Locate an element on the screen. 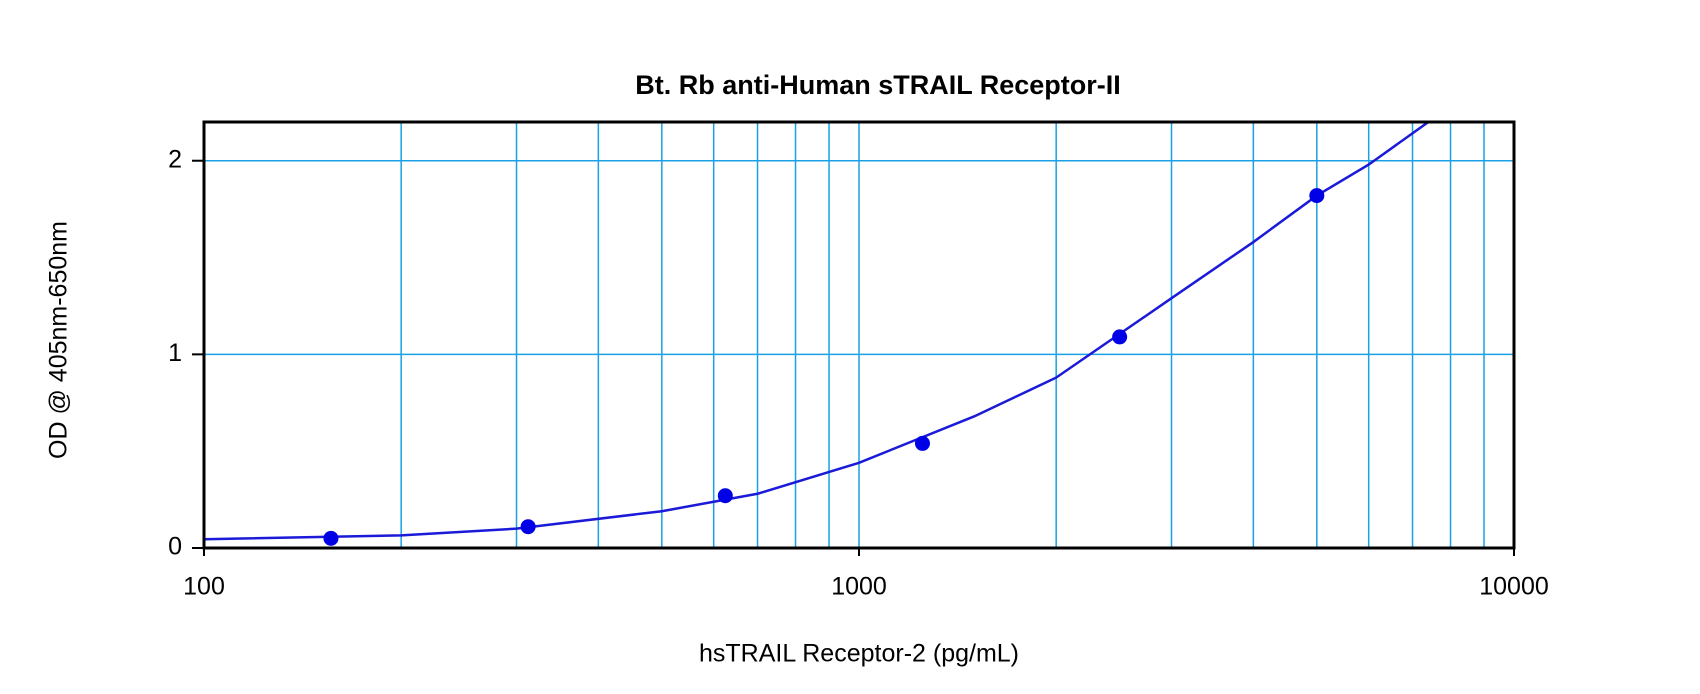 This screenshot has height=694, width=1700. y-axis-label: OD @ 405nm-650nm is located at coordinates (59, 340).